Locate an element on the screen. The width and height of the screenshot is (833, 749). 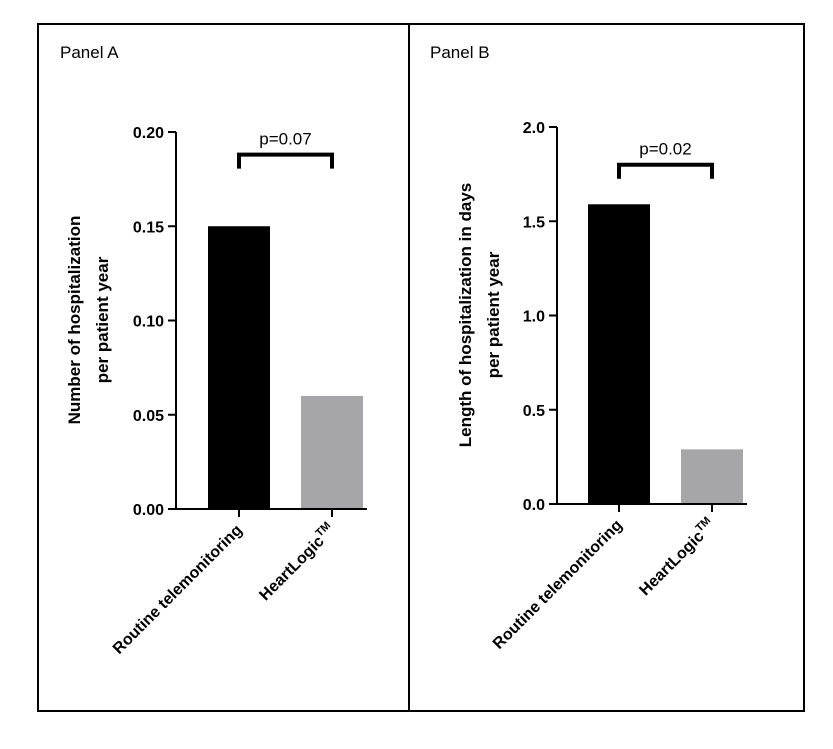
panel-a-category-label-0: Routine telemonitoring is located at coordinates (178, 590).